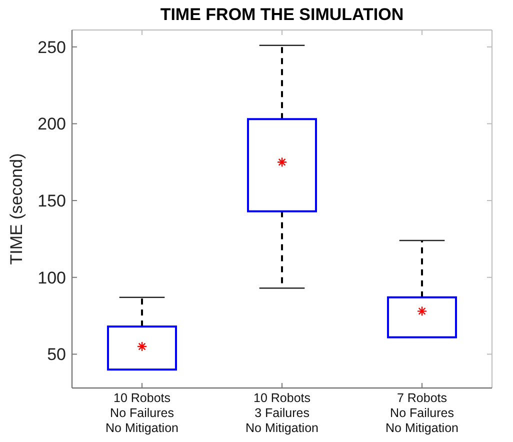 This screenshot has height=442, width=513. What do you see at coordinates (56, 354) in the screenshot?
I see `y-tick-label: 50` at bounding box center [56, 354].